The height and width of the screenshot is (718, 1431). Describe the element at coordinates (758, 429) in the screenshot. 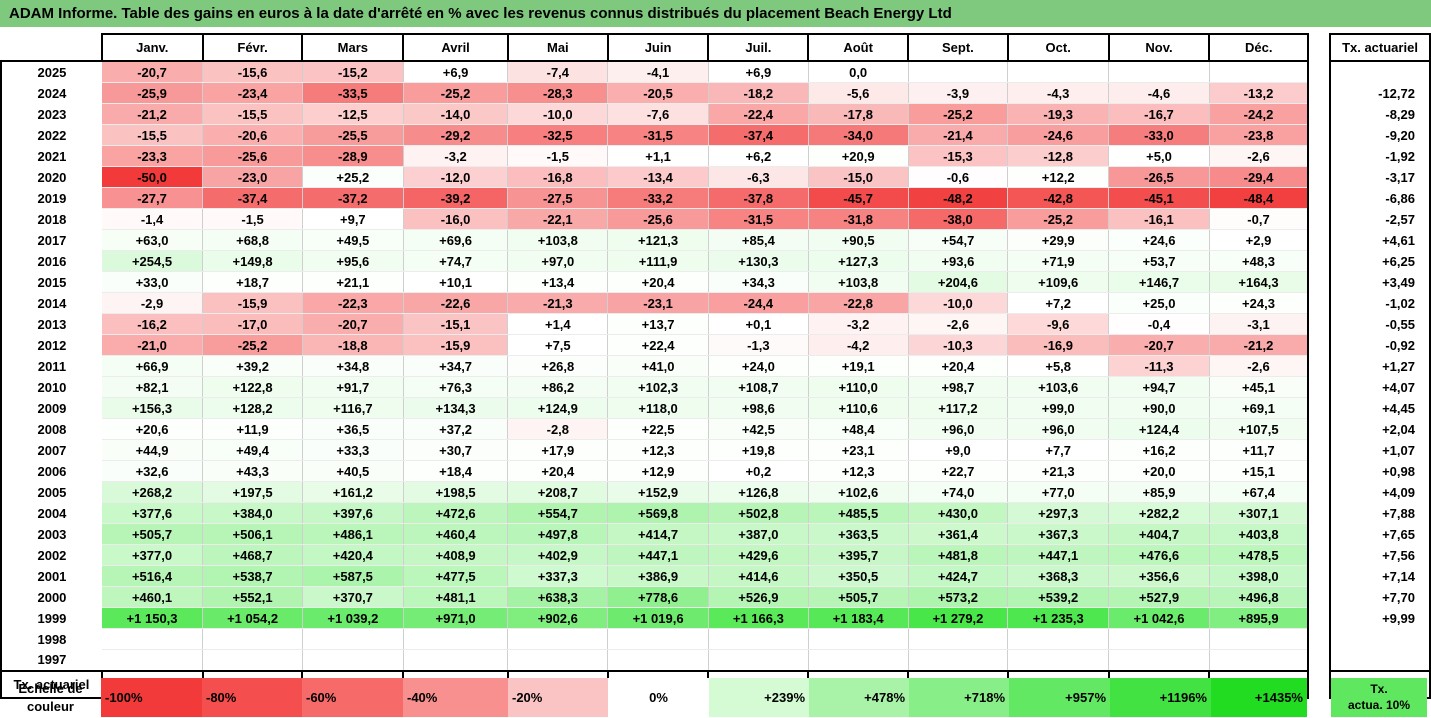

I see `gain-cell: +42,5` at that location.